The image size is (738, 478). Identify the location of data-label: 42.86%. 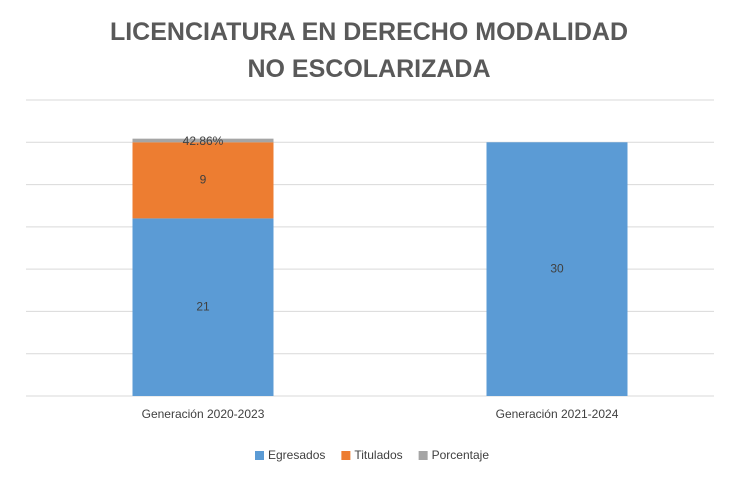
(203, 141).